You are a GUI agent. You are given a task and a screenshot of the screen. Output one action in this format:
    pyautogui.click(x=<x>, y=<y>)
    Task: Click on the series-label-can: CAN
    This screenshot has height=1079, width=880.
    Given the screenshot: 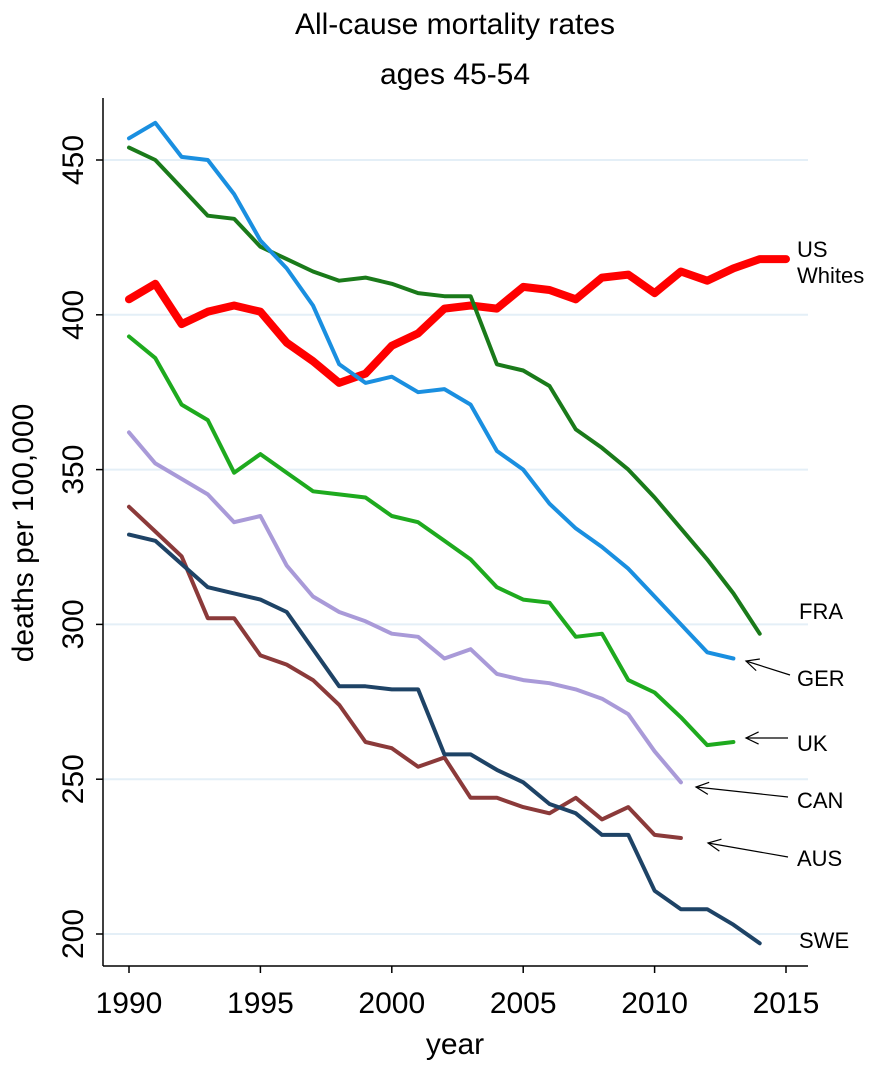 What is the action you would take?
    pyautogui.click(x=820, y=800)
    